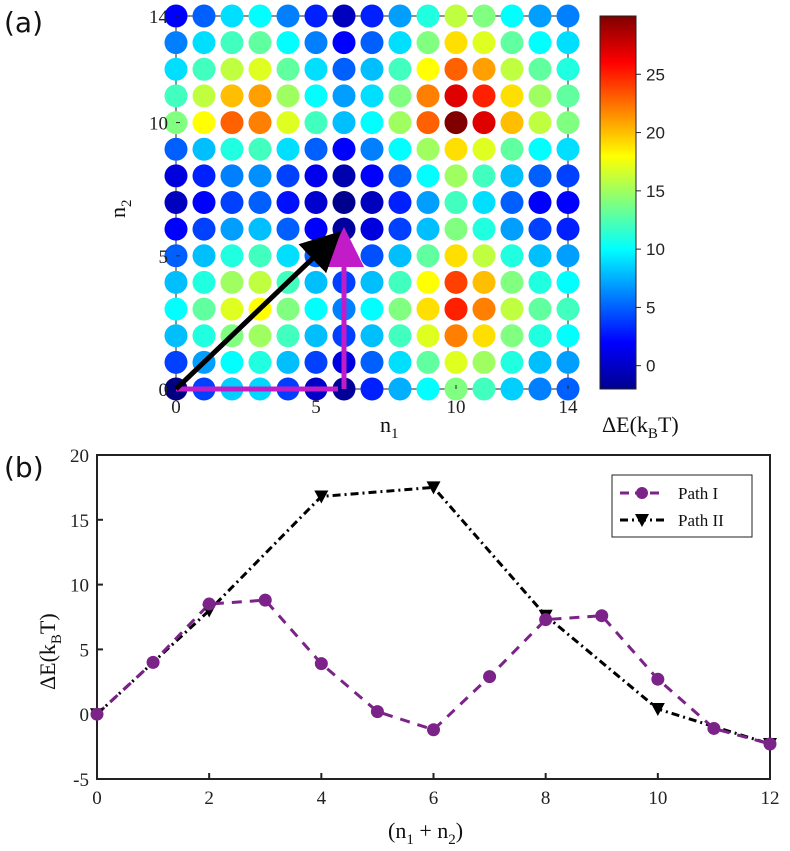  What do you see at coordinates (642, 493) in the screenshot?
I see `legend-path1-marker` at bounding box center [642, 493].